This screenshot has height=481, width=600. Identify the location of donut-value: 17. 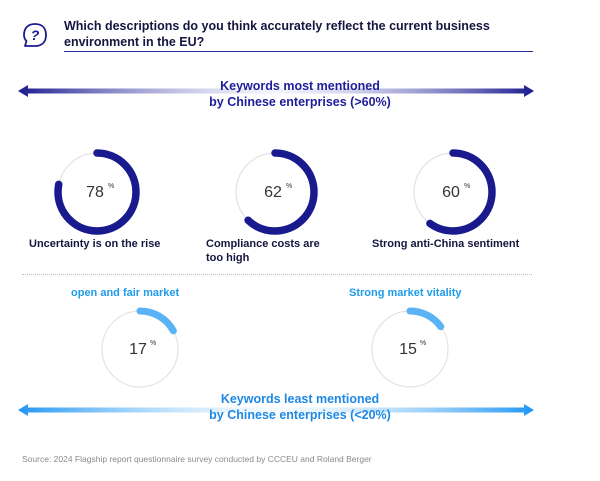
(138, 349).